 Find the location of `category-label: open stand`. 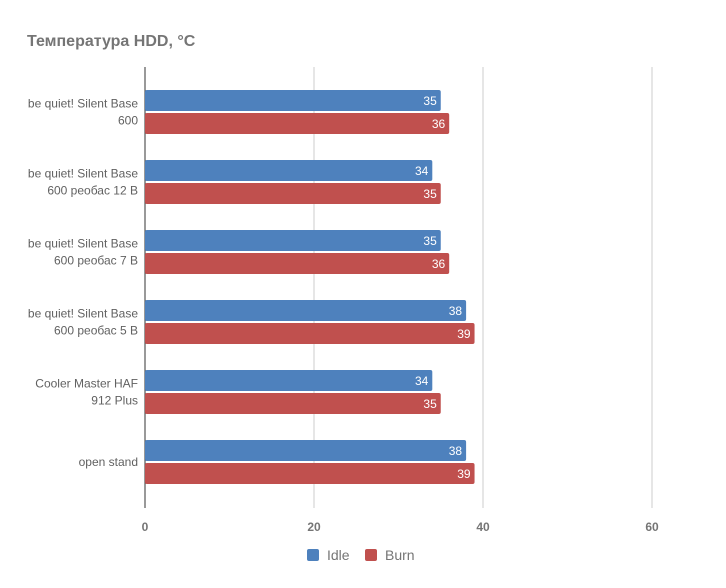

category-label: open stand is located at coordinates (108, 462).